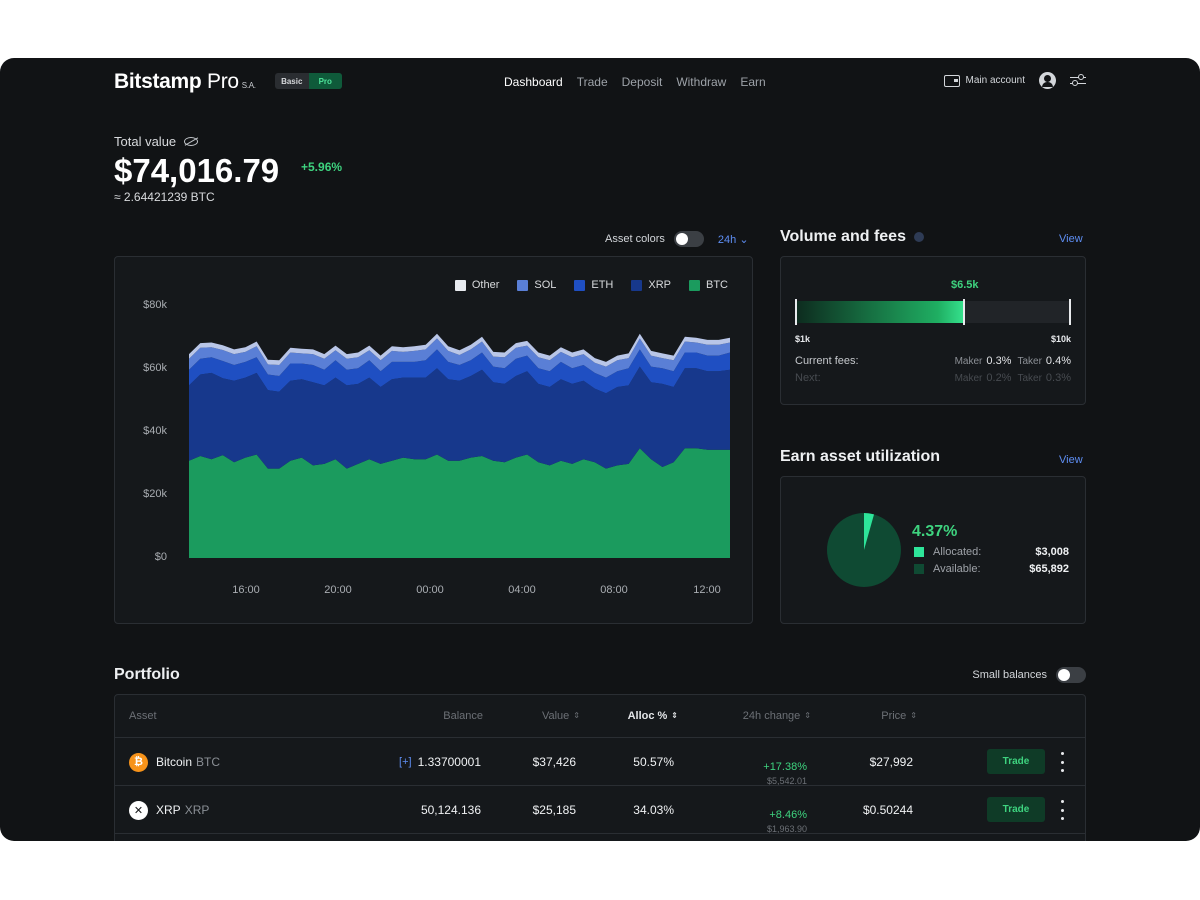 The height and width of the screenshot is (900, 1200). Describe the element at coordinates (860, 456) in the screenshot. I see `earn-title: Earn asset utilization` at that location.